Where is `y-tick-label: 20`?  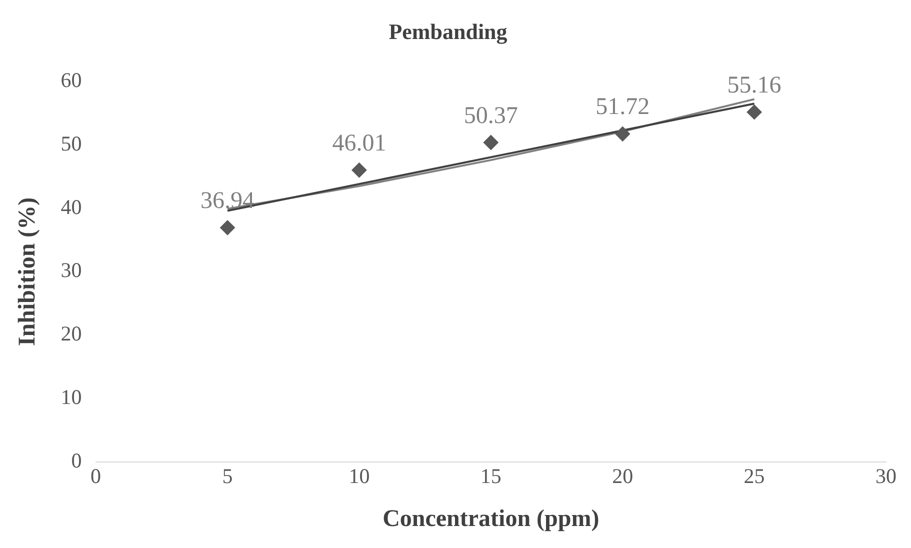 y-tick-label: 20 is located at coordinates (71, 334).